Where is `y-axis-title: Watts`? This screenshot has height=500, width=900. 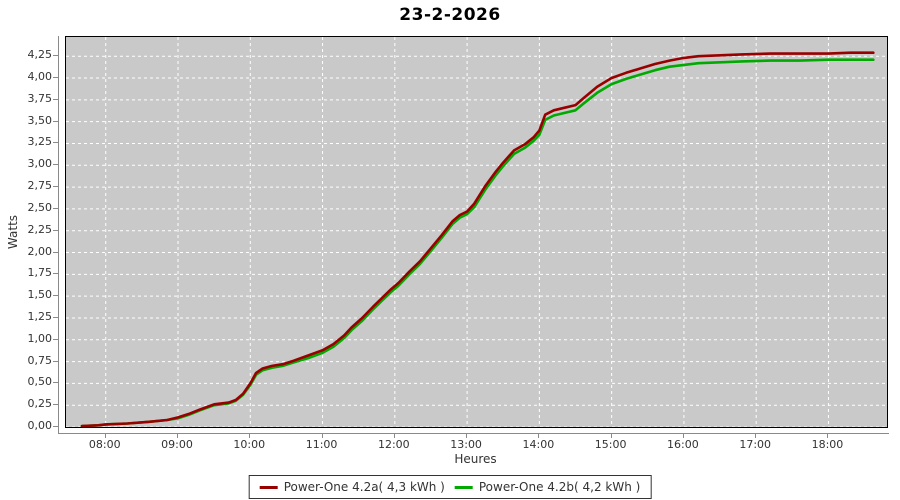 y-axis-title: Watts is located at coordinates (13, 232).